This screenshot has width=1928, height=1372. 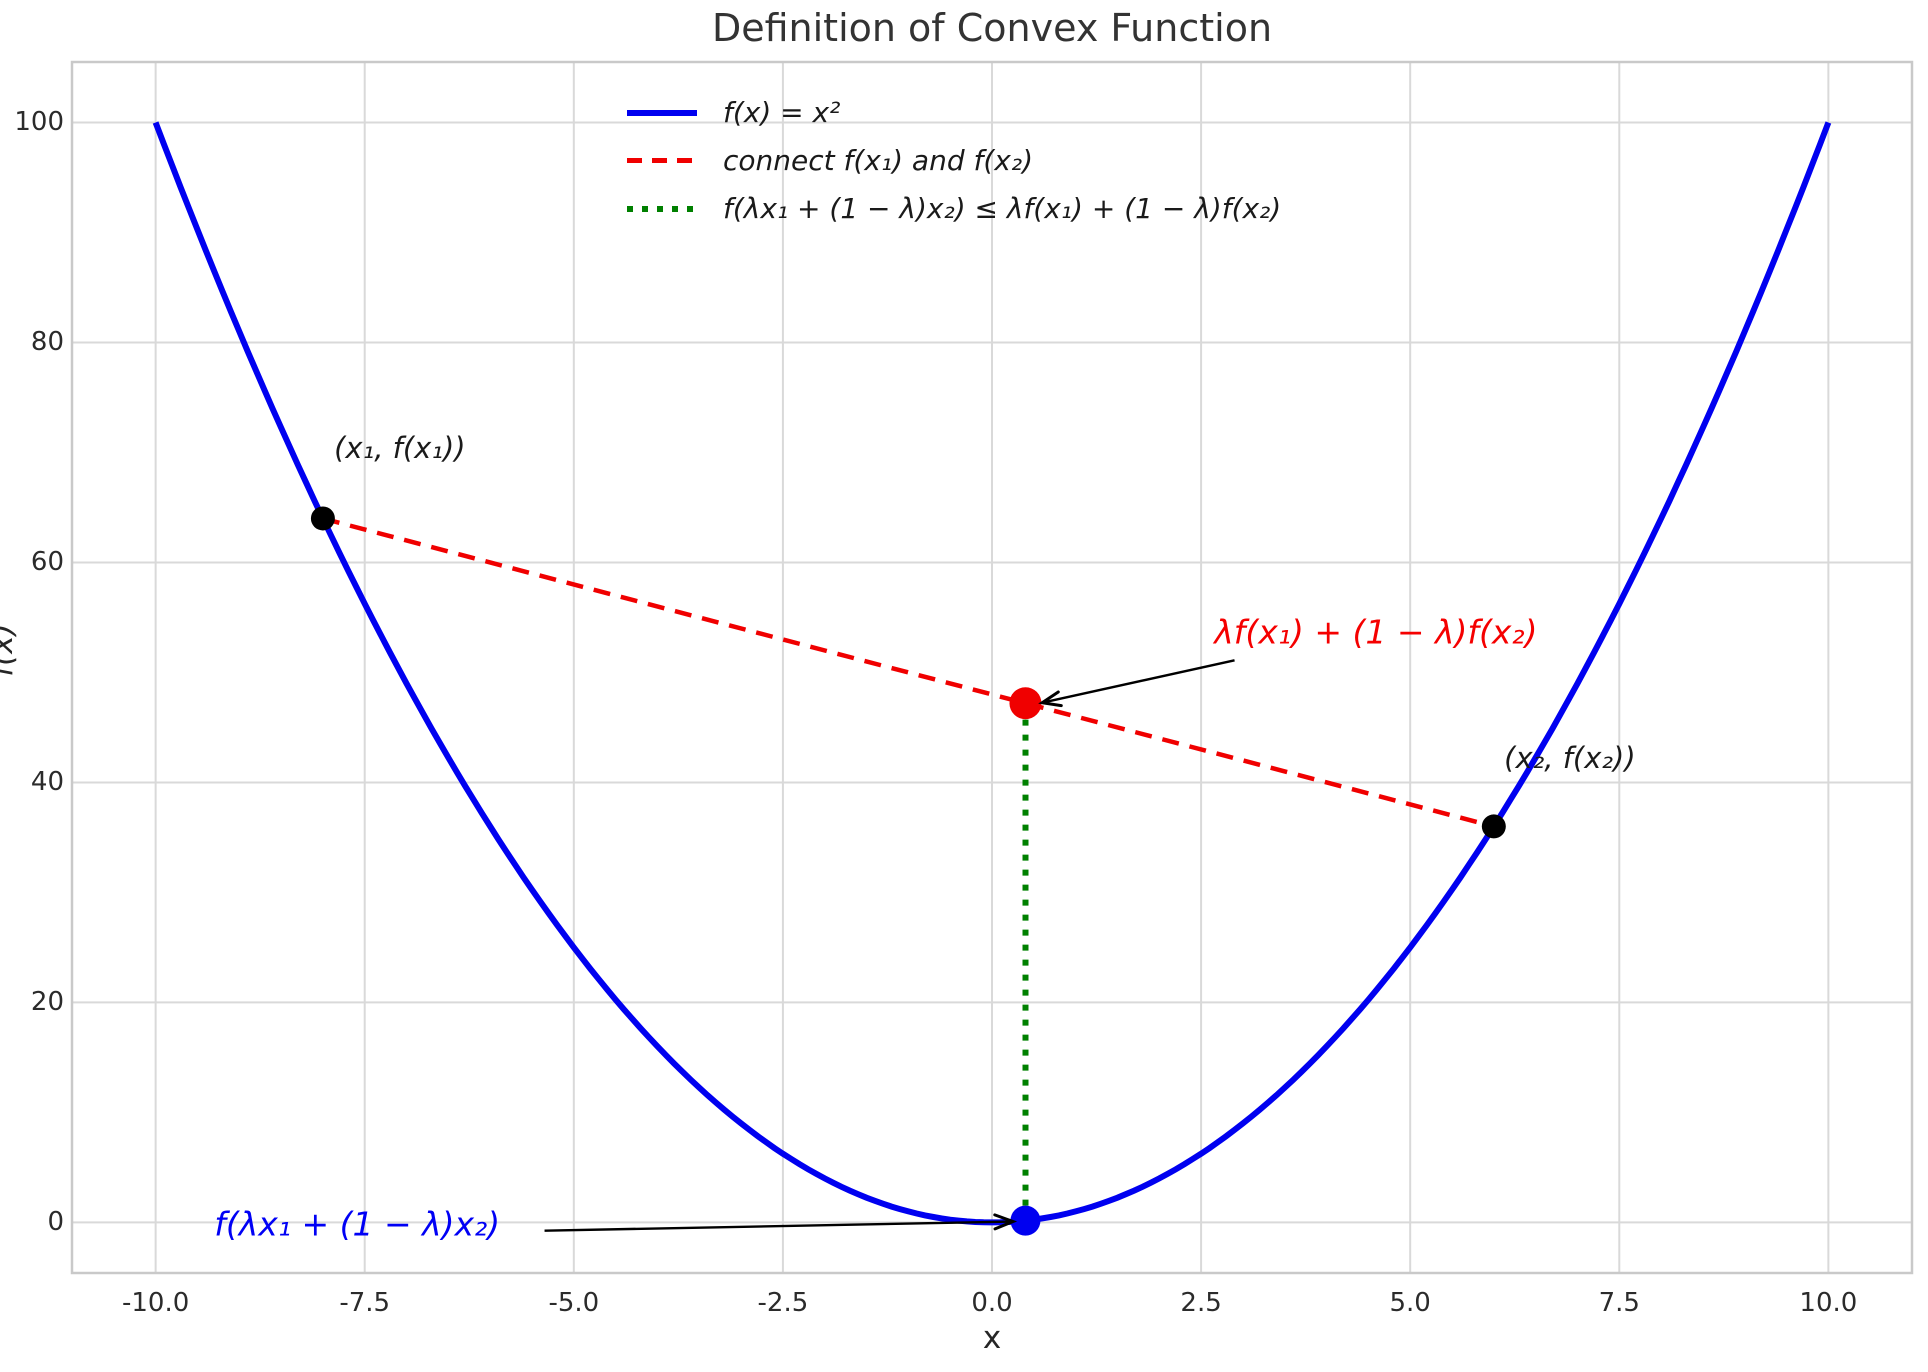 What do you see at coordinates (662, 112) in the screenshot?
I see `legend-solid-line-sample` at bounding box center [662, 112].